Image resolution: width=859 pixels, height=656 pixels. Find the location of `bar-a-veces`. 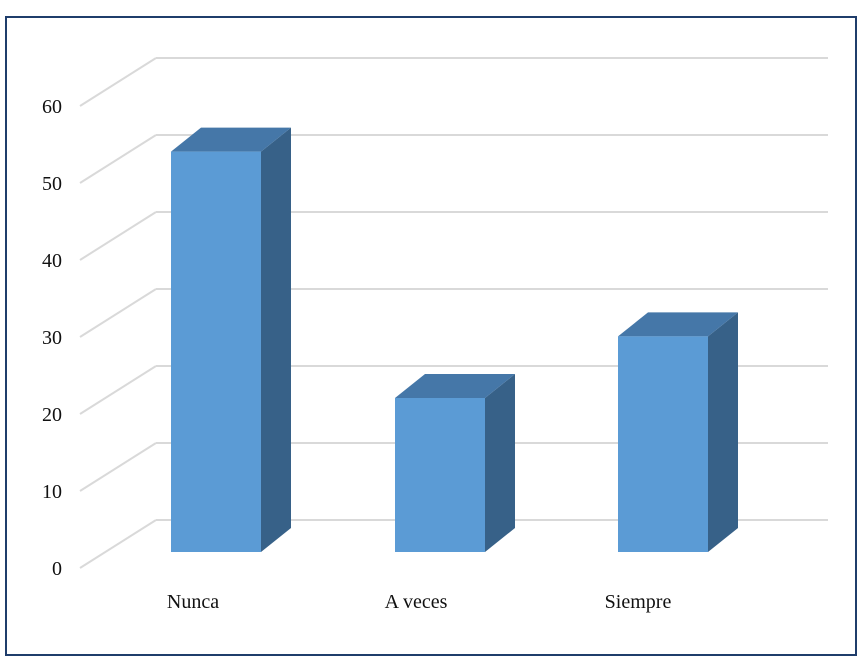

bar-a-veces is located at coordinates (455, 463).